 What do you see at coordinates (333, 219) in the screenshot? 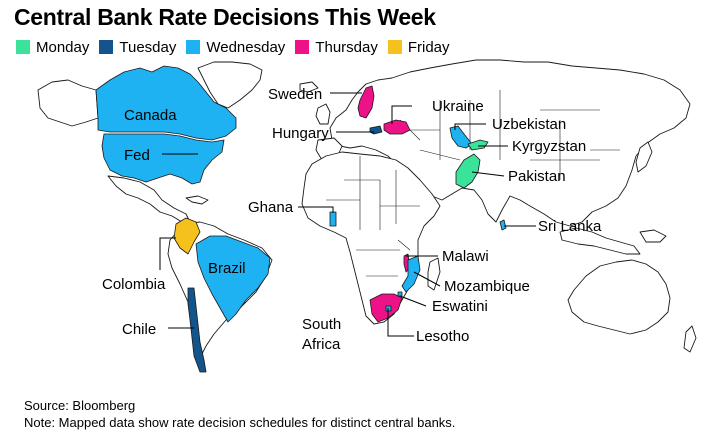
I see `ghana-shape` at bounding box center [333, 219].